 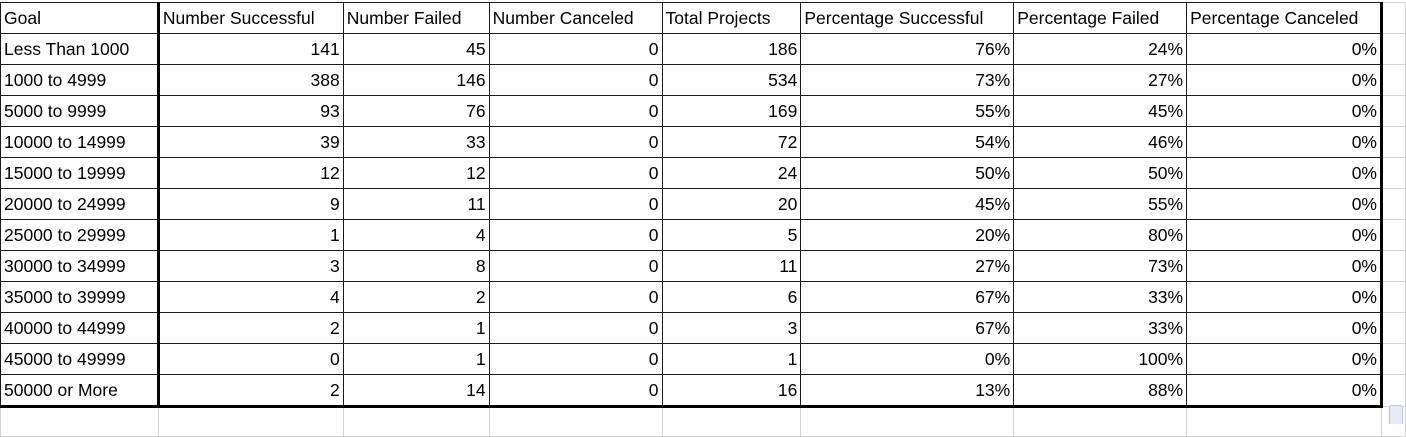 What do you see at coordinates (907, 111) in the screenshot?
I see `cell-percentage-successful: 55%` at bounding box center [907, 111].